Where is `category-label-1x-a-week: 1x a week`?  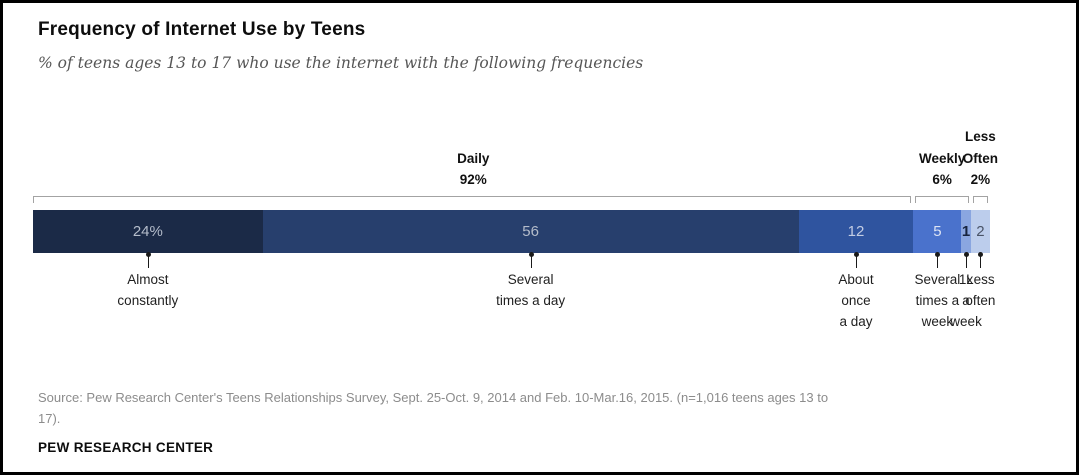
category-label-1x-a-week: 1x a week is located at coordinates (966, 301).